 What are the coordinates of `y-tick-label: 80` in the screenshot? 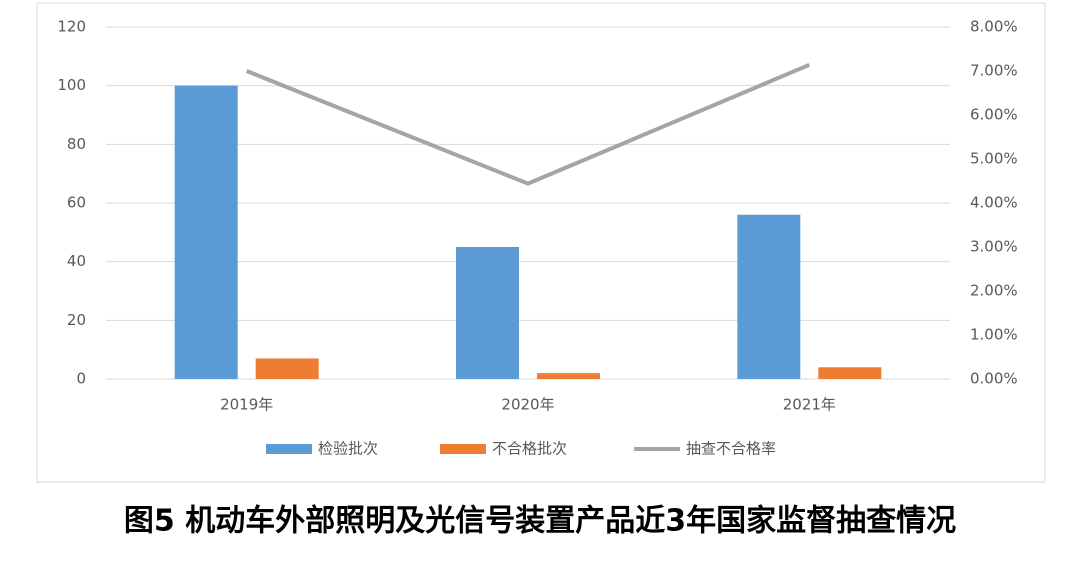 It's located at (76, 144).